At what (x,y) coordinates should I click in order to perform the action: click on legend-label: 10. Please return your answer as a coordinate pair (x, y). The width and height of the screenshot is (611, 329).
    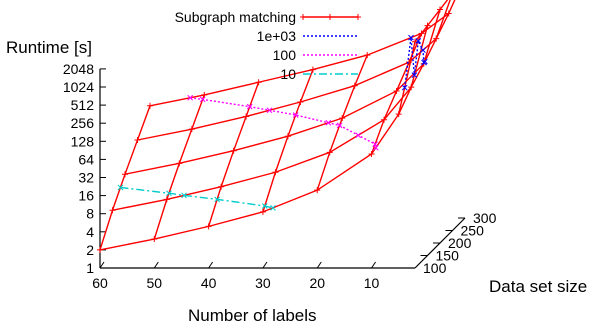
    Looking at the image, I should click on (288, 74).